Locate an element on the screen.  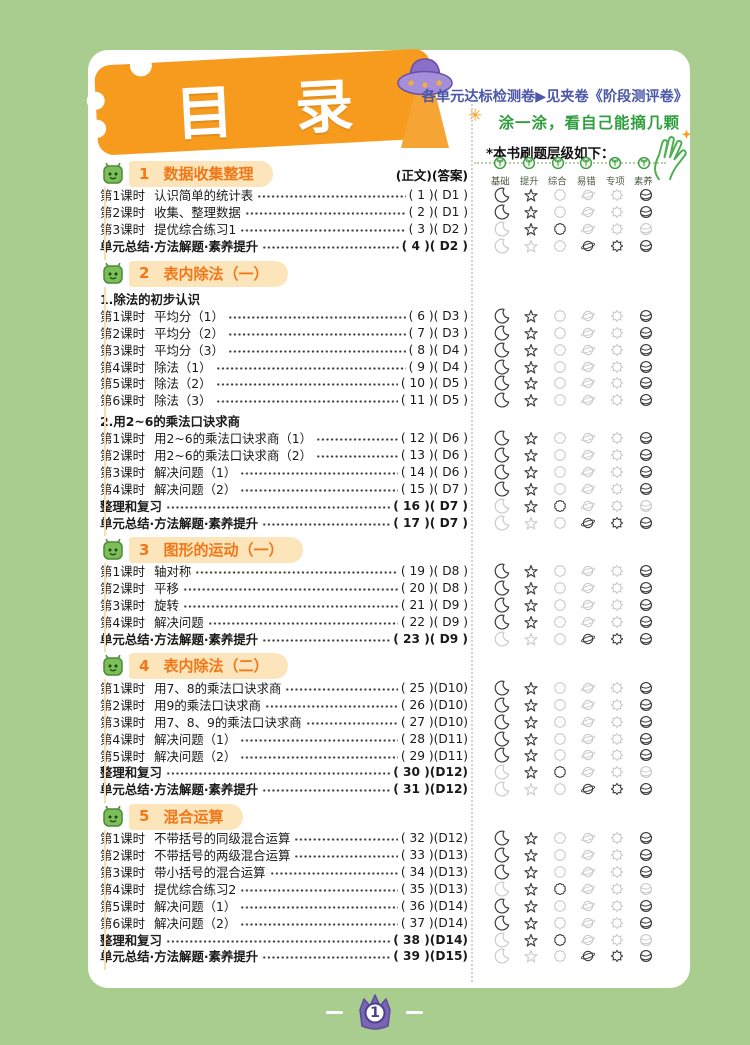
section-header: 1 数据收集整理 (正文)(答案) is located at coordinates (380, 174).